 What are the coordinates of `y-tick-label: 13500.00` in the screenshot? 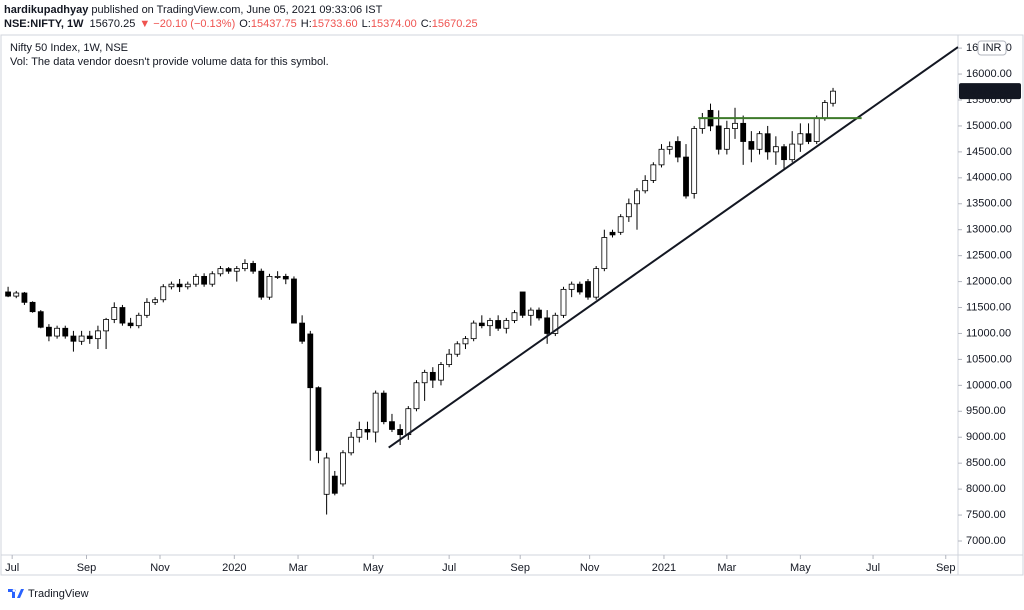 It's located at (989, 204).